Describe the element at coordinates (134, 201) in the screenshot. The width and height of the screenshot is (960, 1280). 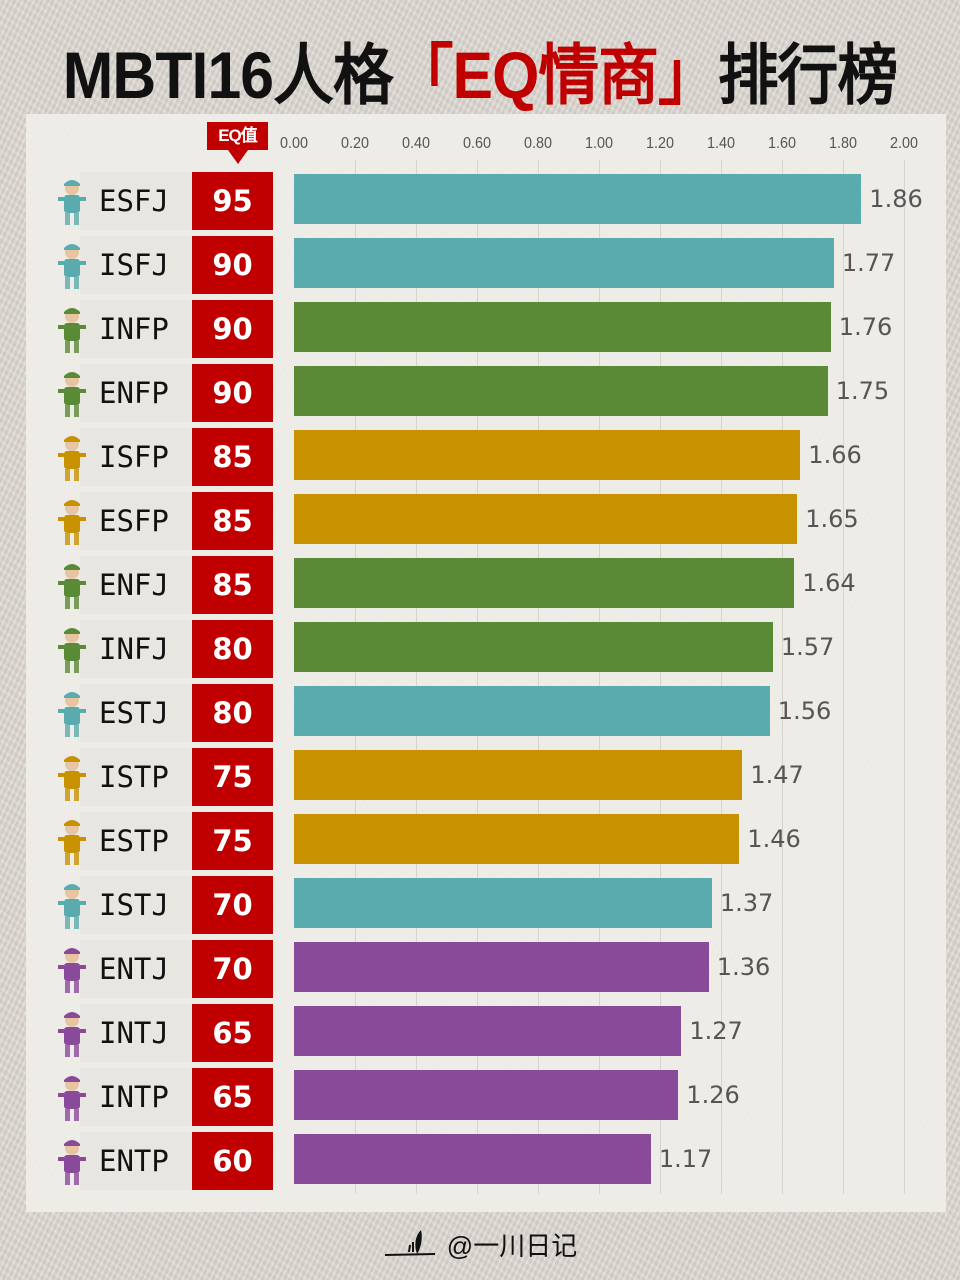
I see `mbti-type-label: ESFJ` at that location.